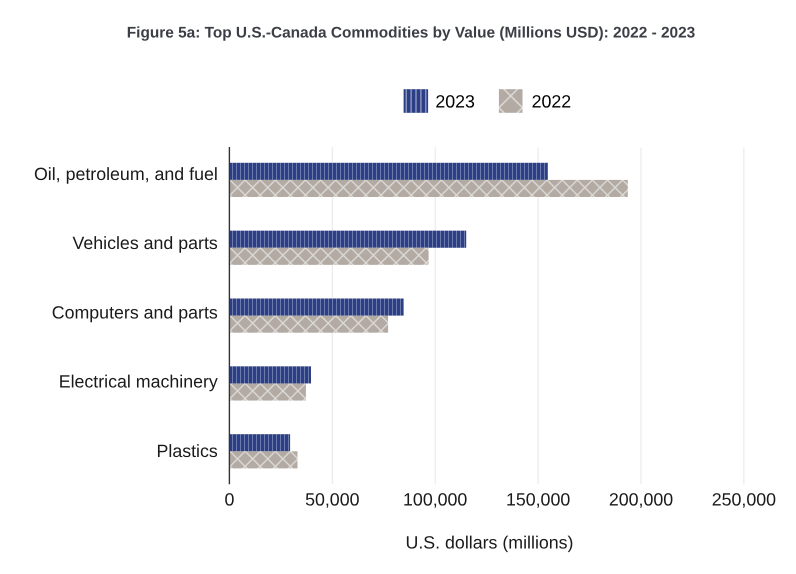 This screenshot has height=574, width=796. Describe the element at coordinates (229, 499) in the screenshot. I see `svg-text: 0` at that location.